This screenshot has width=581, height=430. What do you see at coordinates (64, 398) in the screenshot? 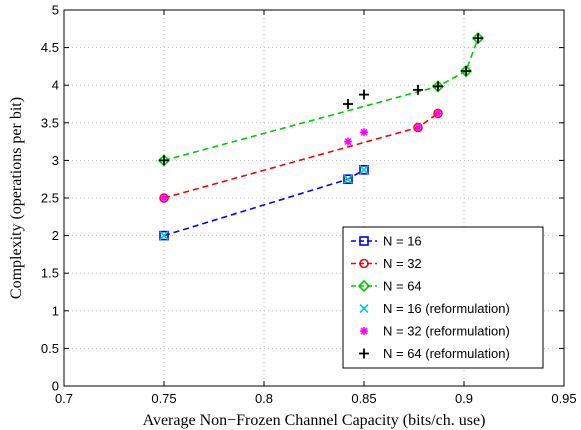
I see `x-tick-label: 0.7` at bounding box center [64, 398].